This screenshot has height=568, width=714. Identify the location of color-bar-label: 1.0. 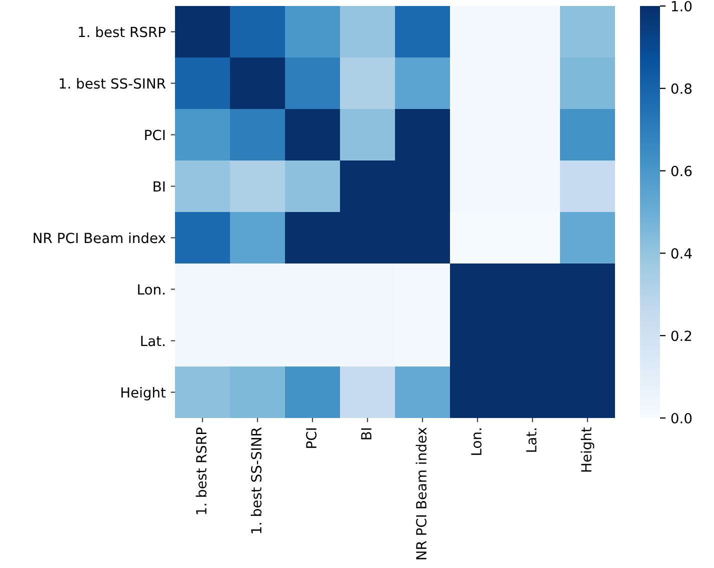
(682, 6).